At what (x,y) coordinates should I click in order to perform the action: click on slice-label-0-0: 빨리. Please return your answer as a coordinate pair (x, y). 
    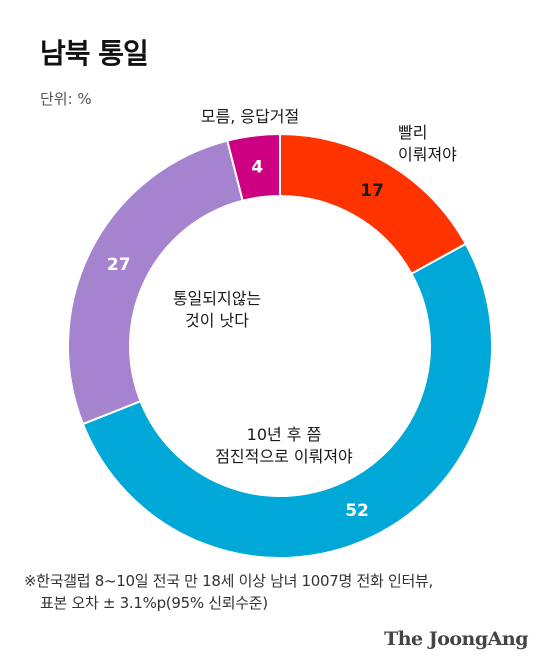
    Looking at the image, I should click on (412, 132).